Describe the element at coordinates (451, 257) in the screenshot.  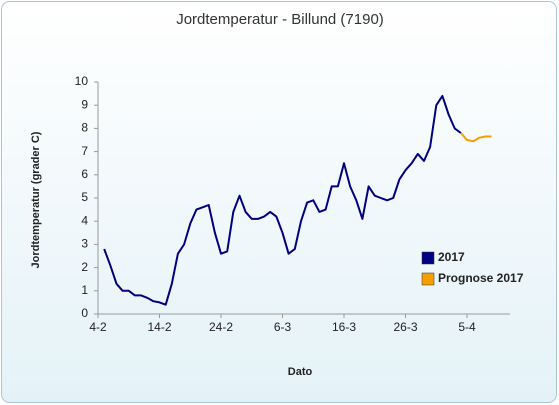
I see `legend-label: 2017` at that location.